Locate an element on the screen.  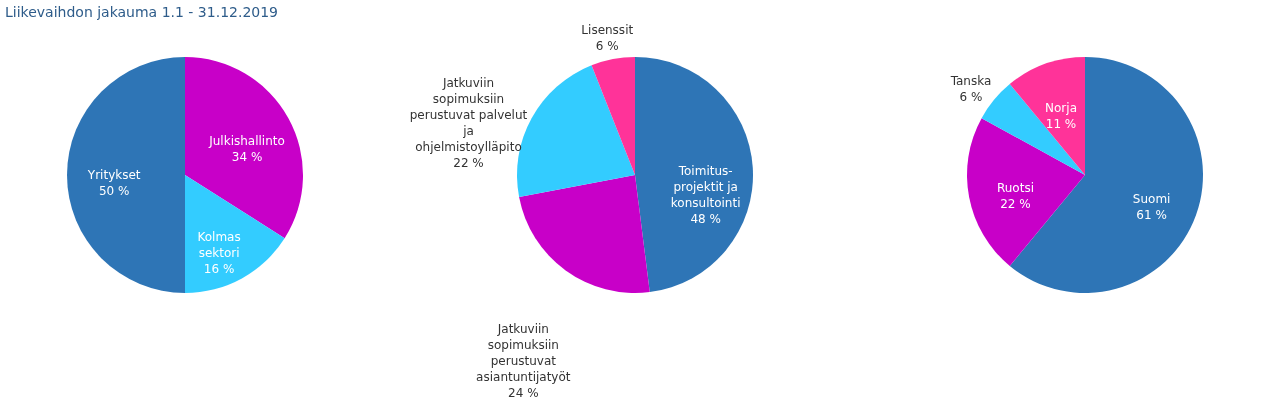
slice-label: Ruotsi is located at coordinates (1015, 188).